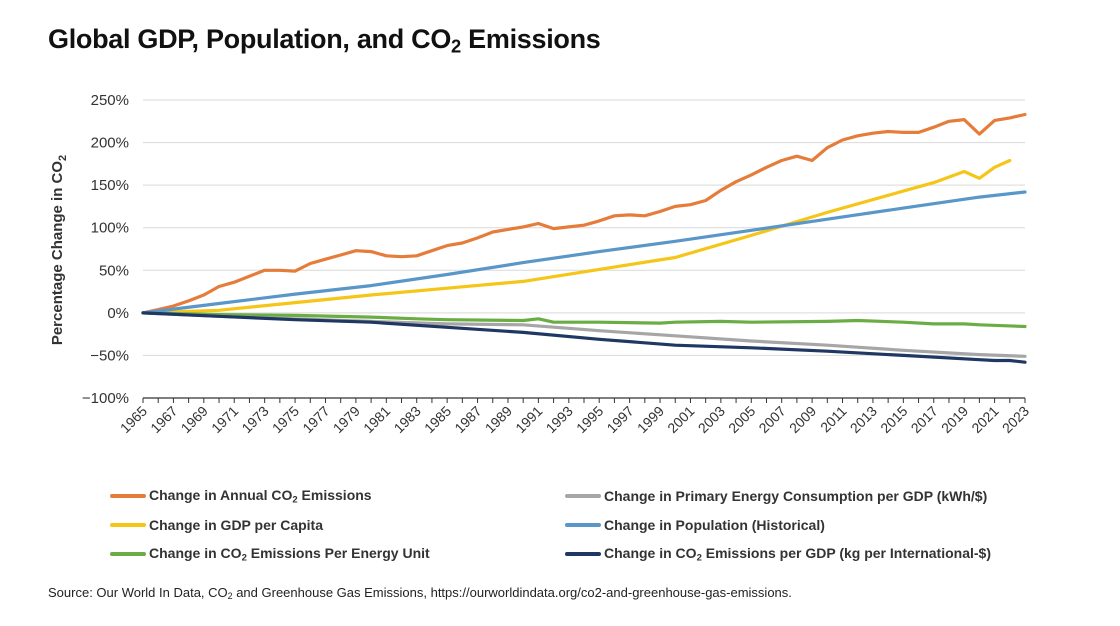 This screenshot has height=626, width=1120. I want to click on y-tick-label: 250%, so click(110, 100).